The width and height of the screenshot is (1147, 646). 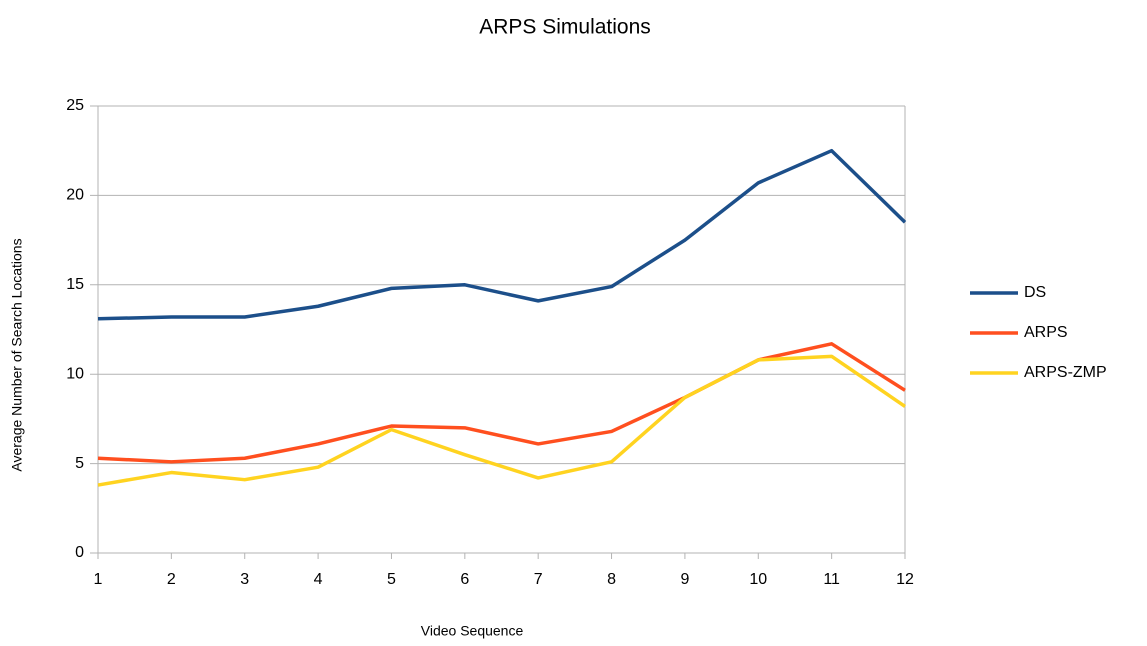 I want to click on y-tick-label: 25, so click(x=75, y=105).